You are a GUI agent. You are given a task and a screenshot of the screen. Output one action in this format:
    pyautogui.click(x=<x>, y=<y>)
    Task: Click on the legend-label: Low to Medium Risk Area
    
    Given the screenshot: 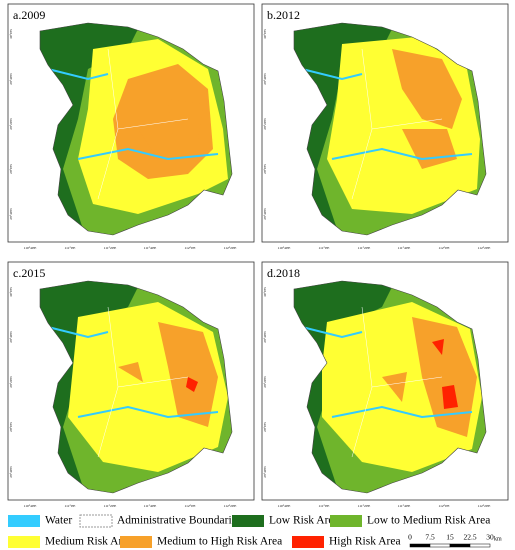 What is the action you would take?
    pyautogui.click(x=428, y=521)
    